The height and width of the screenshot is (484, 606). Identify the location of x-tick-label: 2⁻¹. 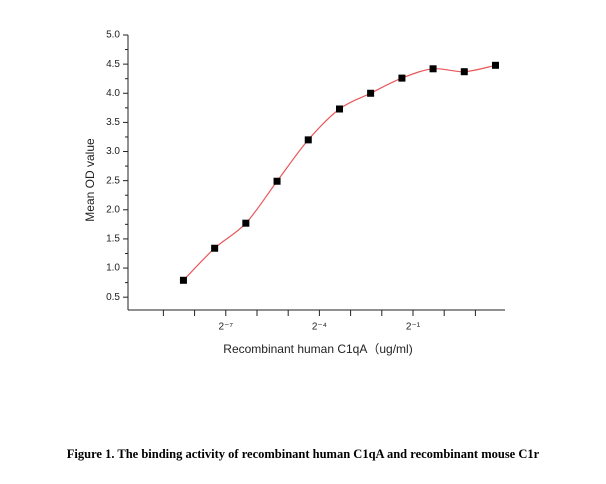
(413, 327).